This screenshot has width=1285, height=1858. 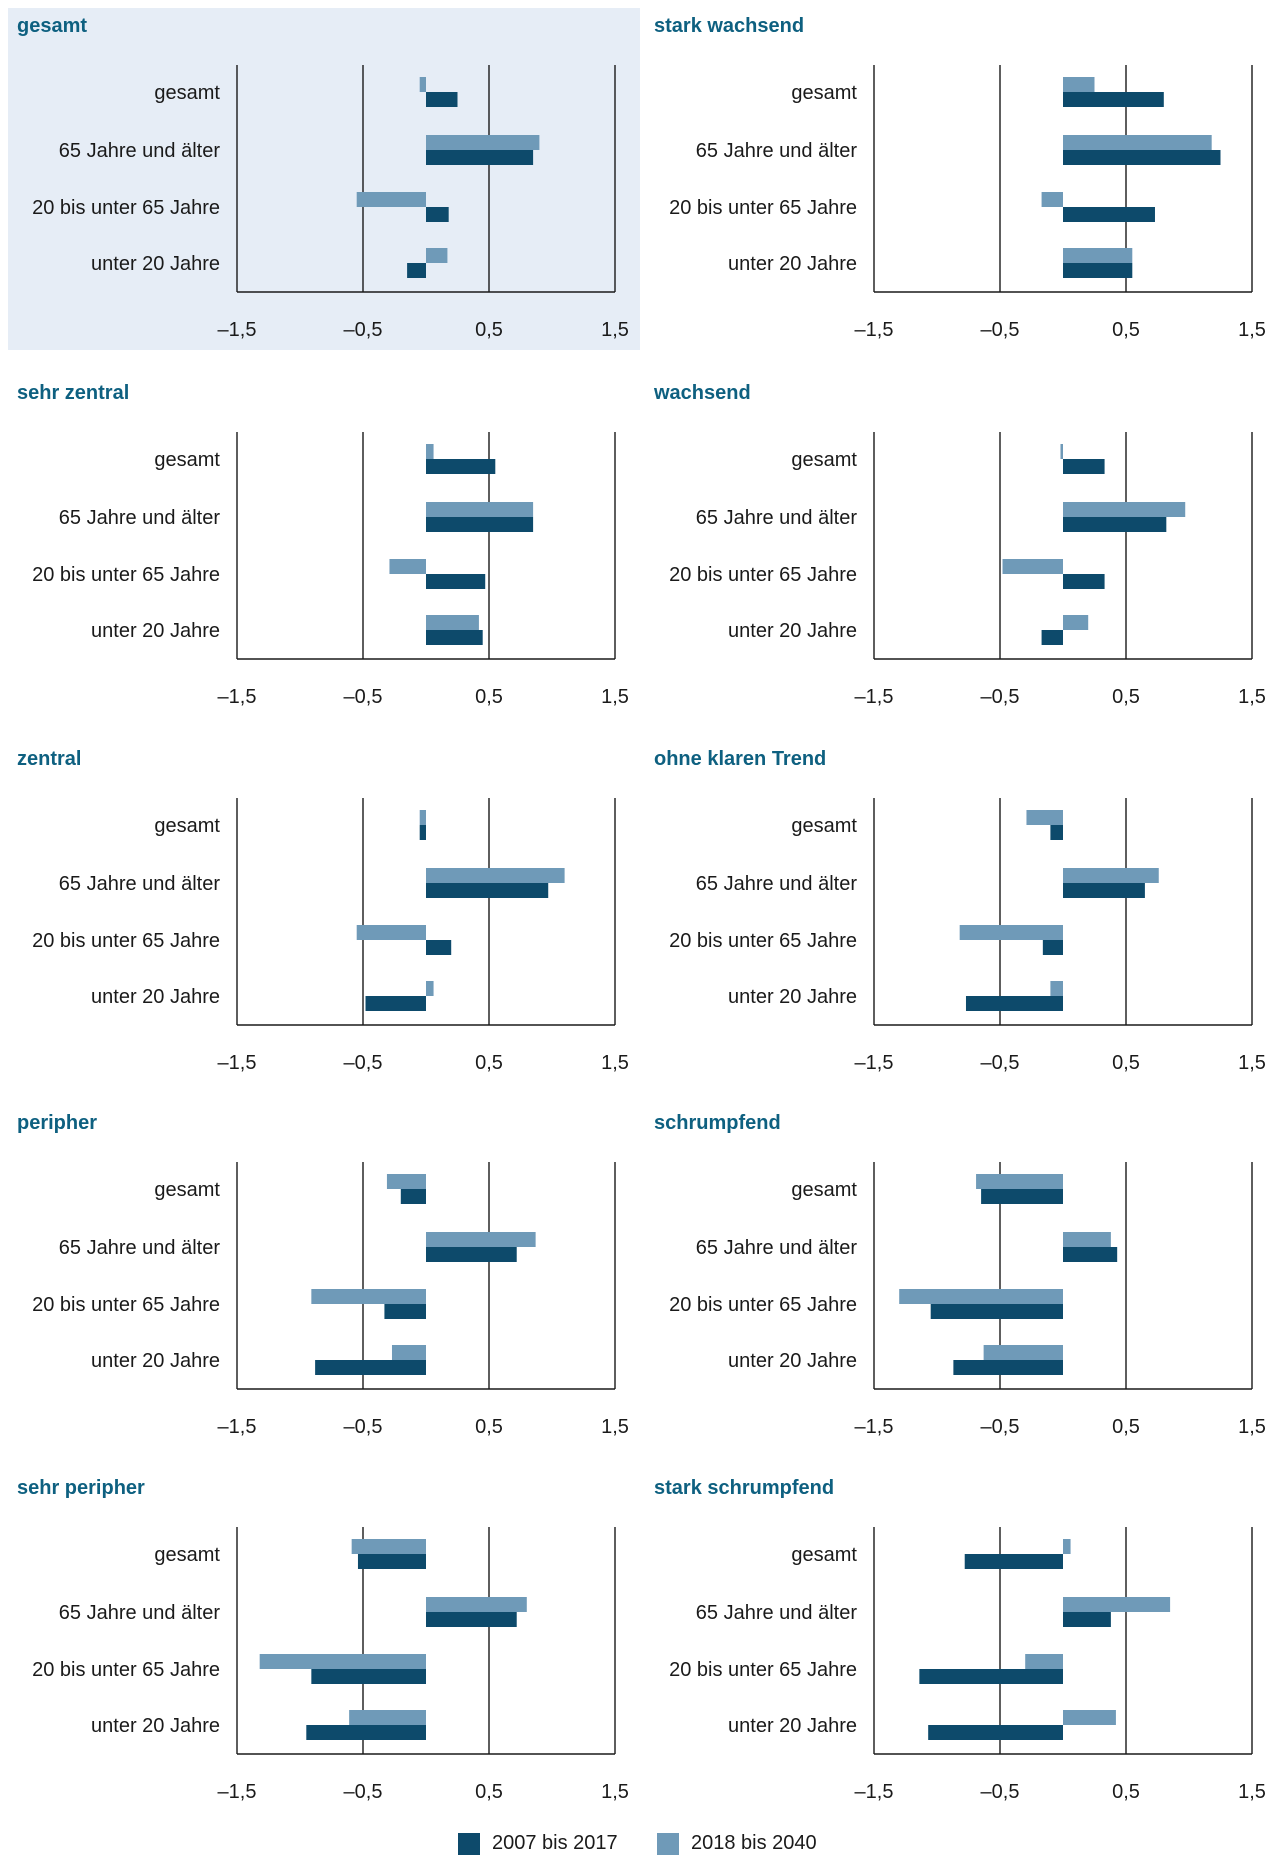 I want to click on panel-title-stark-schrumpfend: stark schrumpfend, so click(x=744, y=1488).